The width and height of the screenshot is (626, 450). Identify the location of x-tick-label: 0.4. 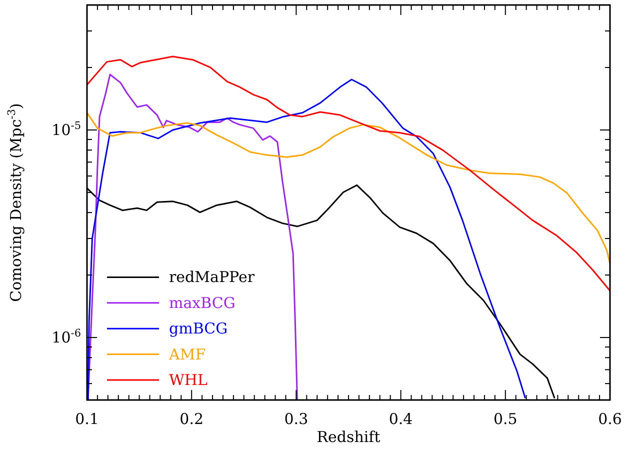
(400, 419).